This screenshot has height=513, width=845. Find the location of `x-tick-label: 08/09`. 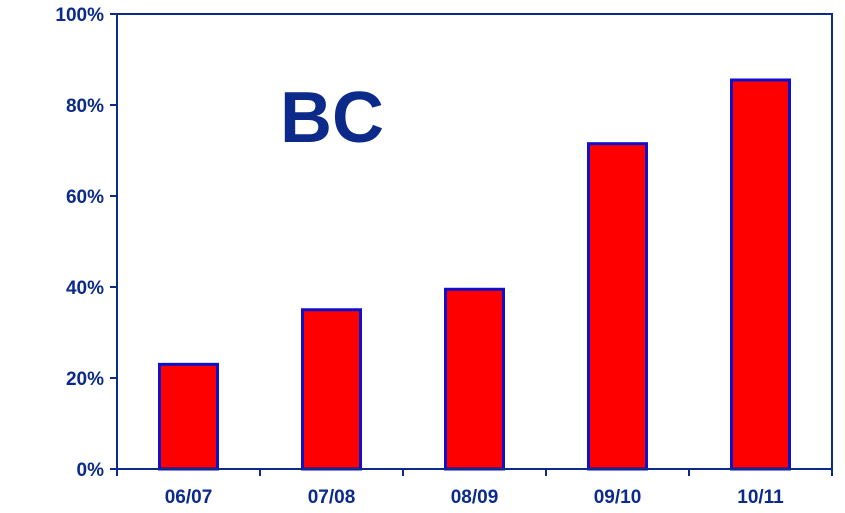

x-tick-label: 08/09 is located at coordinates (475, 497).